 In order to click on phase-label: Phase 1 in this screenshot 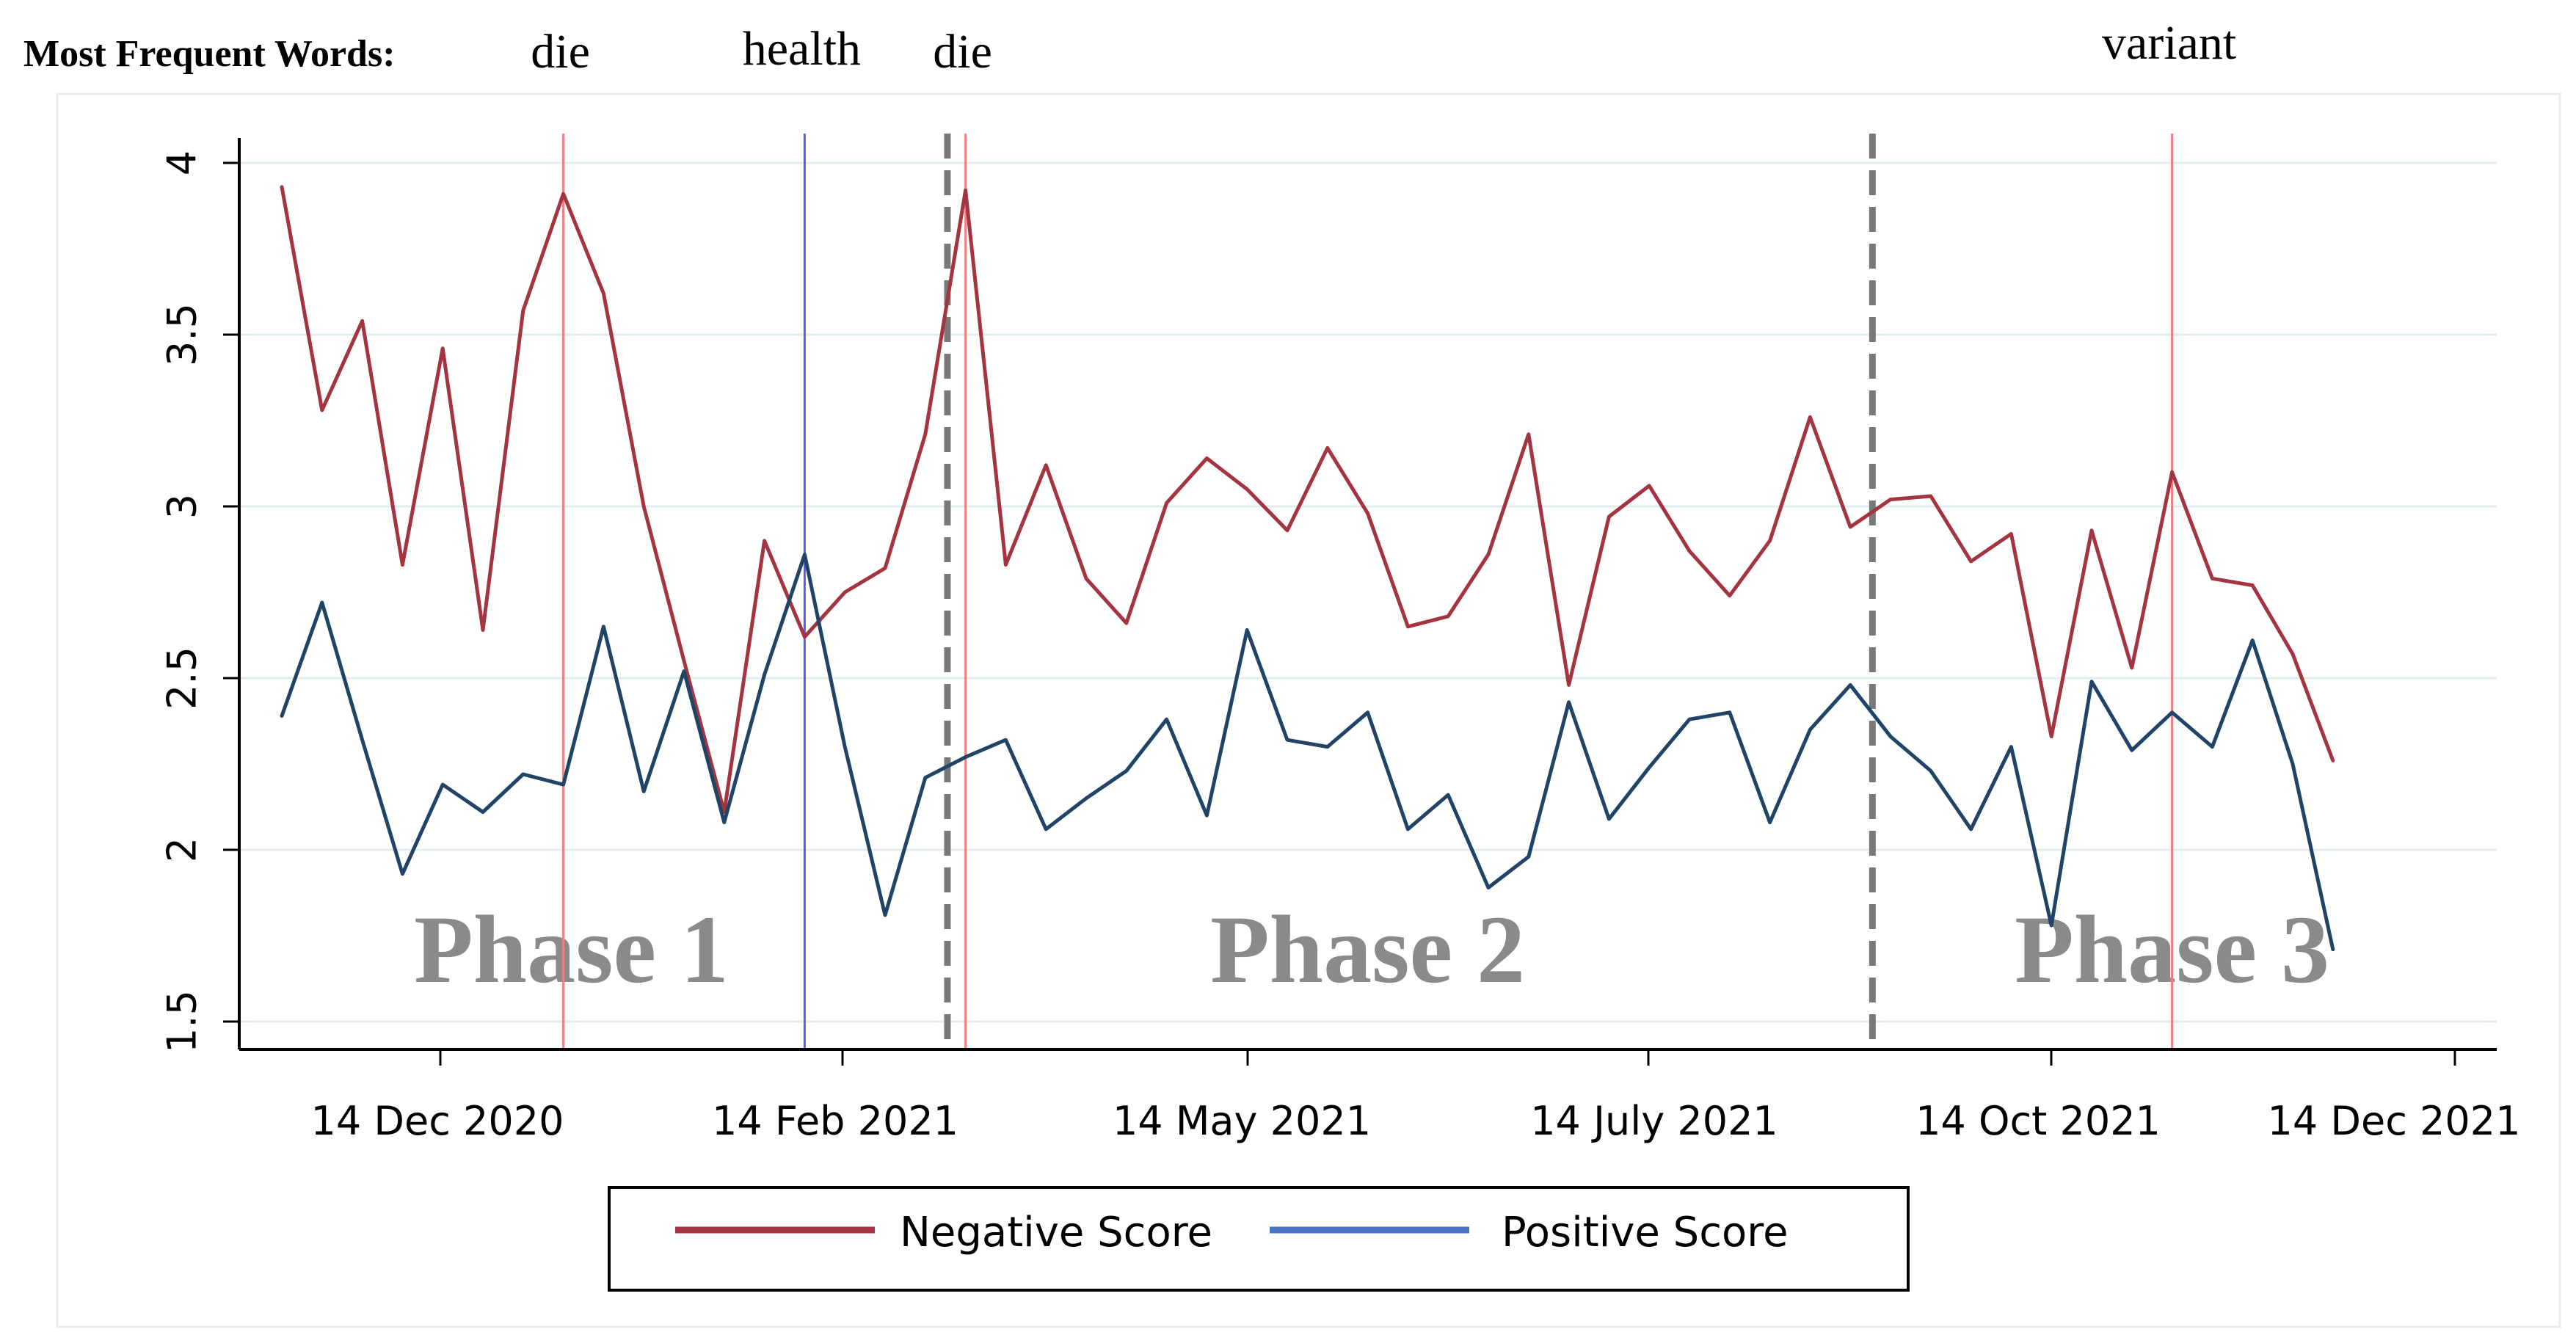, I will do `click(571, 949)`.